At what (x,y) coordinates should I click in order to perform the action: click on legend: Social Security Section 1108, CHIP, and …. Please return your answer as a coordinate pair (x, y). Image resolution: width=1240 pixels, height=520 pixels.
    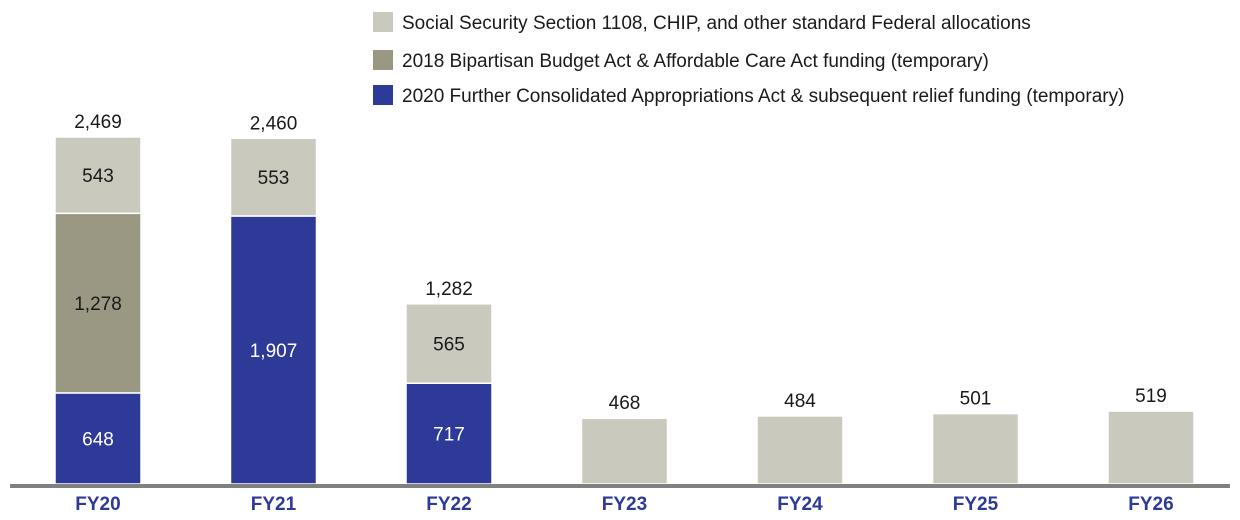
    Looking at the image, I should click on (748, 59).